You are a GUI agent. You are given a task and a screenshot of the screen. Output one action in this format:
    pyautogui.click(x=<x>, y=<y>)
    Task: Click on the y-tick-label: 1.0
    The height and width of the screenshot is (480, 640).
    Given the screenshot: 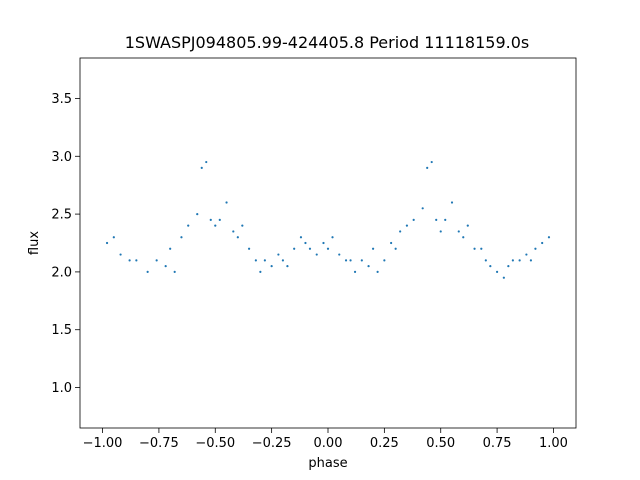 What is the action you would take?
    pyautogui.click(x=61, y=388)
    